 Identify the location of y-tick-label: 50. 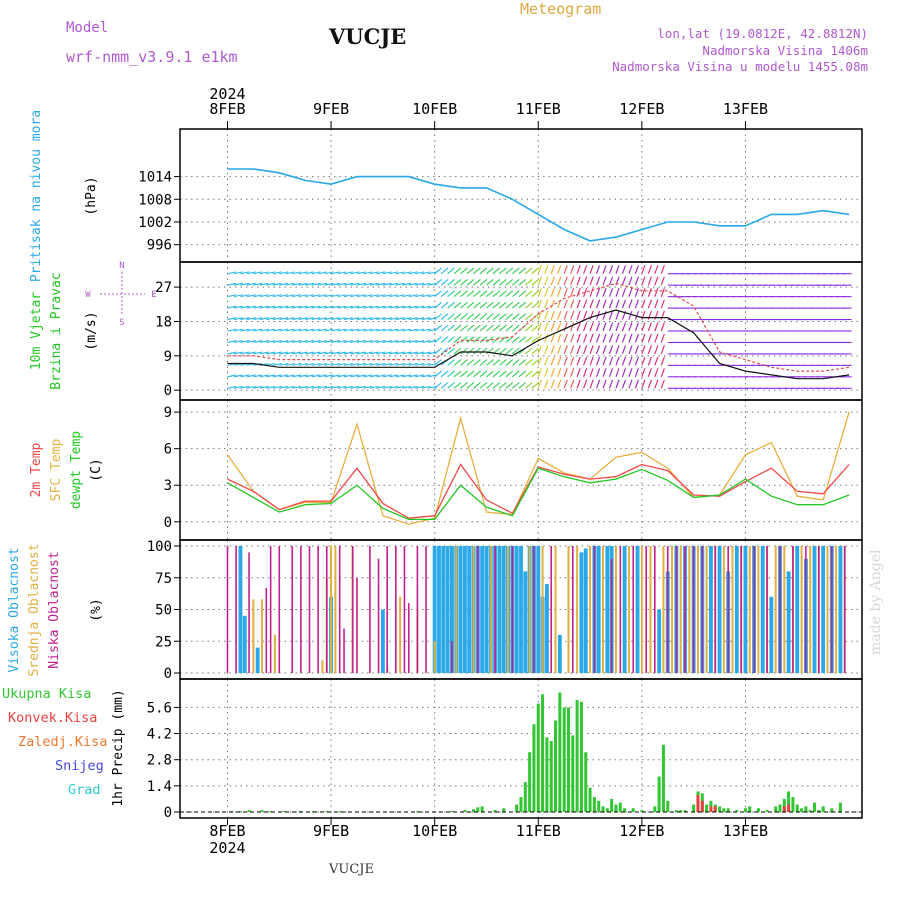
(163, 611).